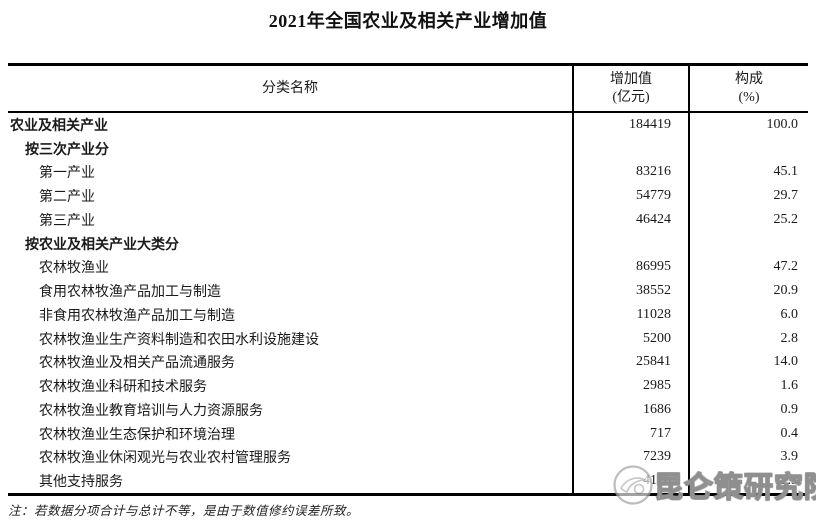 This screenshot has height=522, width=816. What do you see at coordinates (630, 291) in the screenshot?
I see `row-value: 38552` at bounding box center [630, 291].